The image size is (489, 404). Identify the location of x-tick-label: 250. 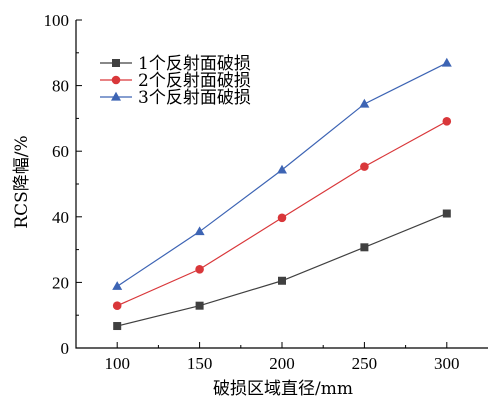
(365, 363).